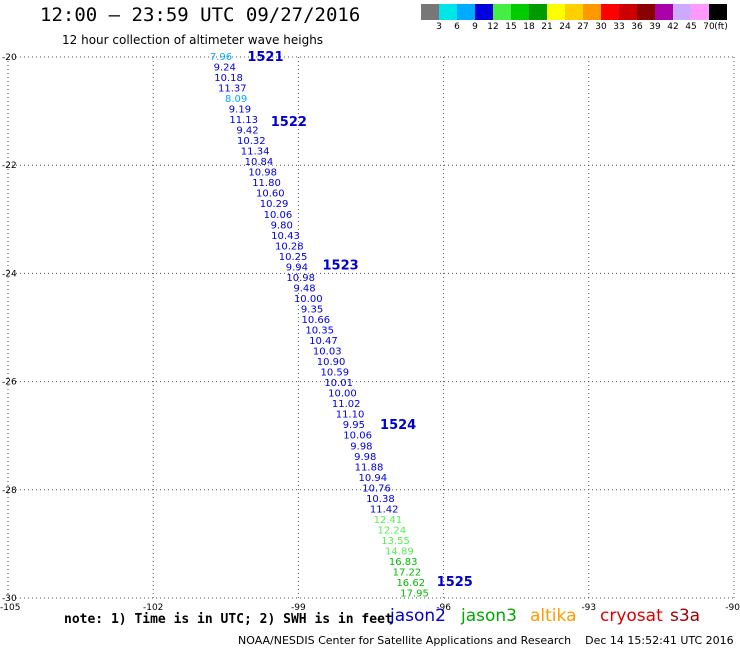 This screenshot has height=650, width=740. Describe the element at coordinates (547, 27) in the screenshot. I see `scale-label: 21` at that location.